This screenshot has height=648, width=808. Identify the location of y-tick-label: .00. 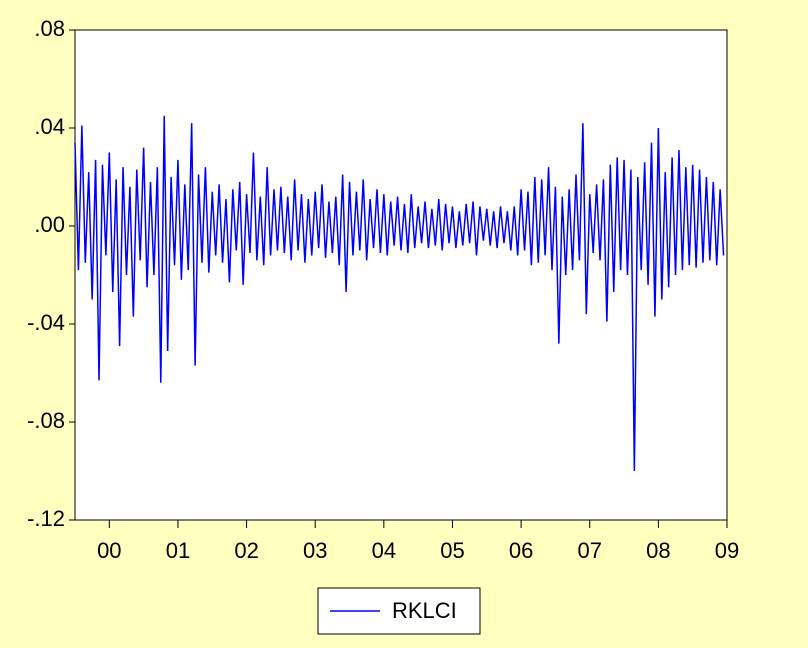
(49, 224).